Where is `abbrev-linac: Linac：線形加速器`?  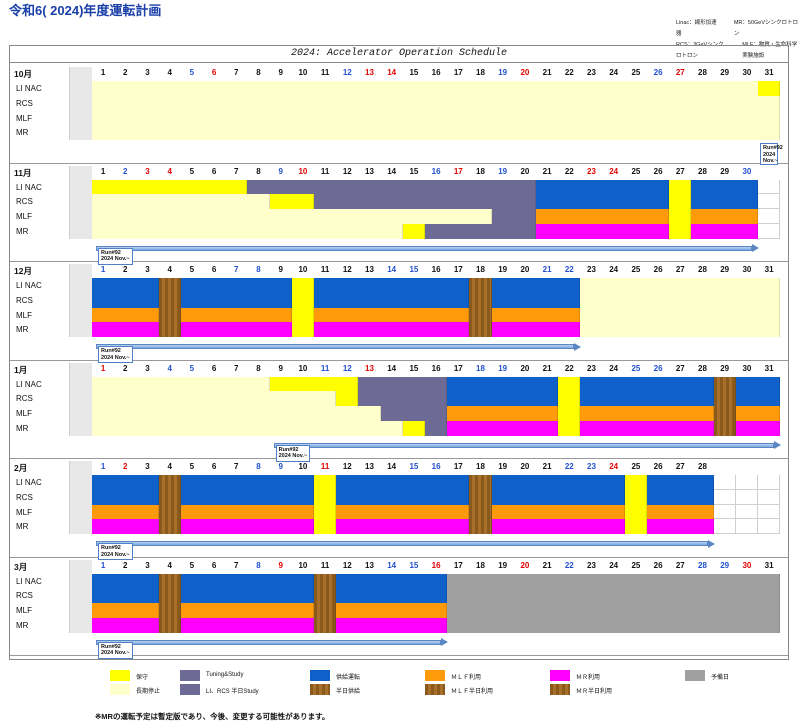
abbrev-linac: Linac：線形加速器 is located at coordinates (696, 28).